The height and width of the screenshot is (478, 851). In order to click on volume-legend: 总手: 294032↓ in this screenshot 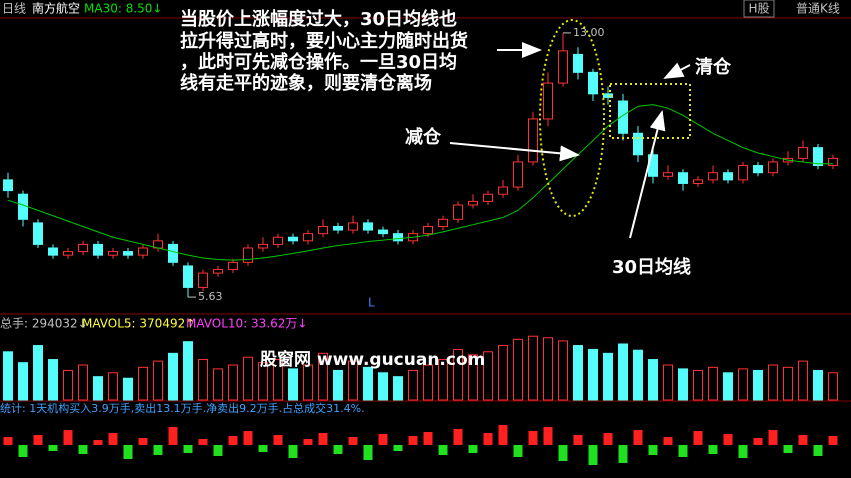, I will do `click(44, 324)`.